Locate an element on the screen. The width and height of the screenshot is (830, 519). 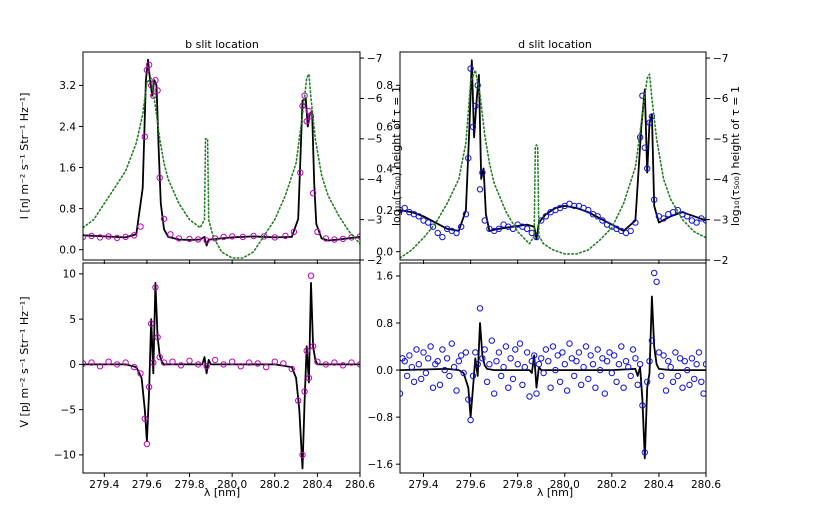
y-tick-label: 0.4 is located at coordinates (384, 169).